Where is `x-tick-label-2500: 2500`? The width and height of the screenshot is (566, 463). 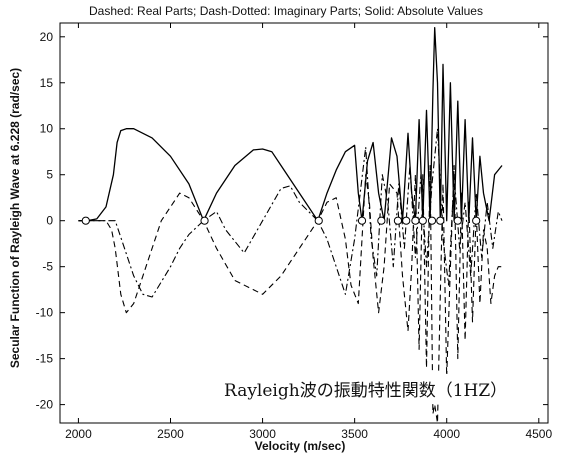
x-tick-label-2500: 2500 is located at coordinates (170, 434).